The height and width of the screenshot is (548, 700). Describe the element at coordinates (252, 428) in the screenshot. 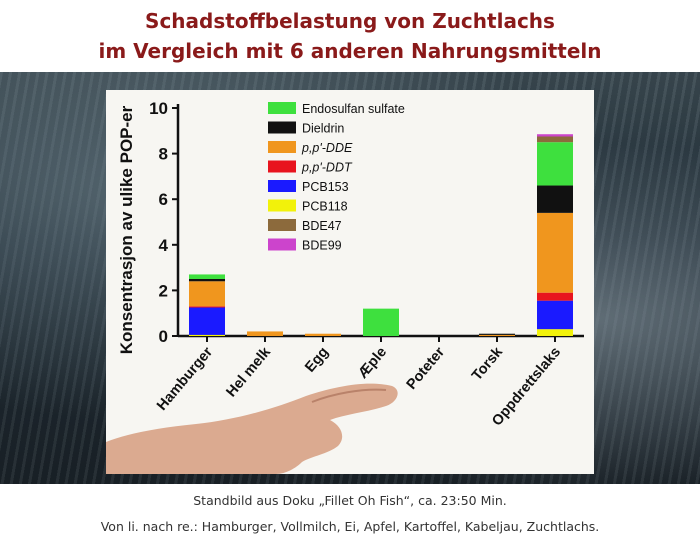

I see `pointing-hand-icon` at that location.